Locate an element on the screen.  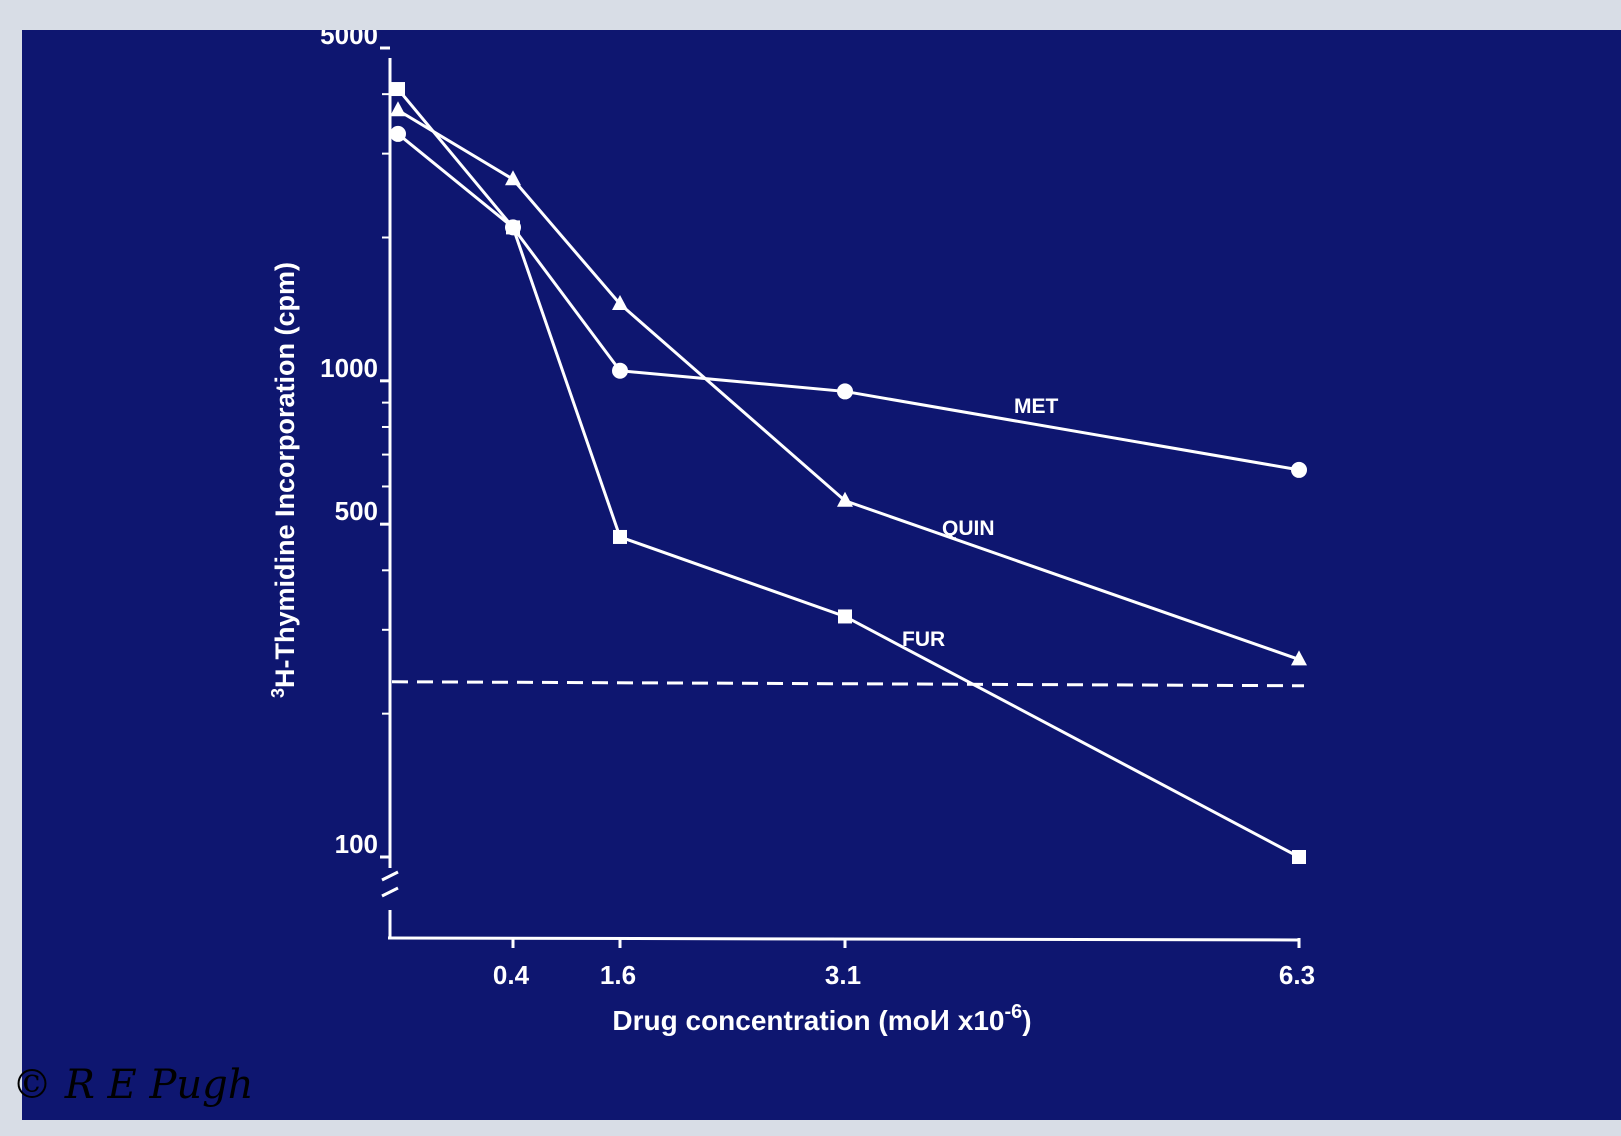
axis-break-mark is located at coordinates (390, 884).